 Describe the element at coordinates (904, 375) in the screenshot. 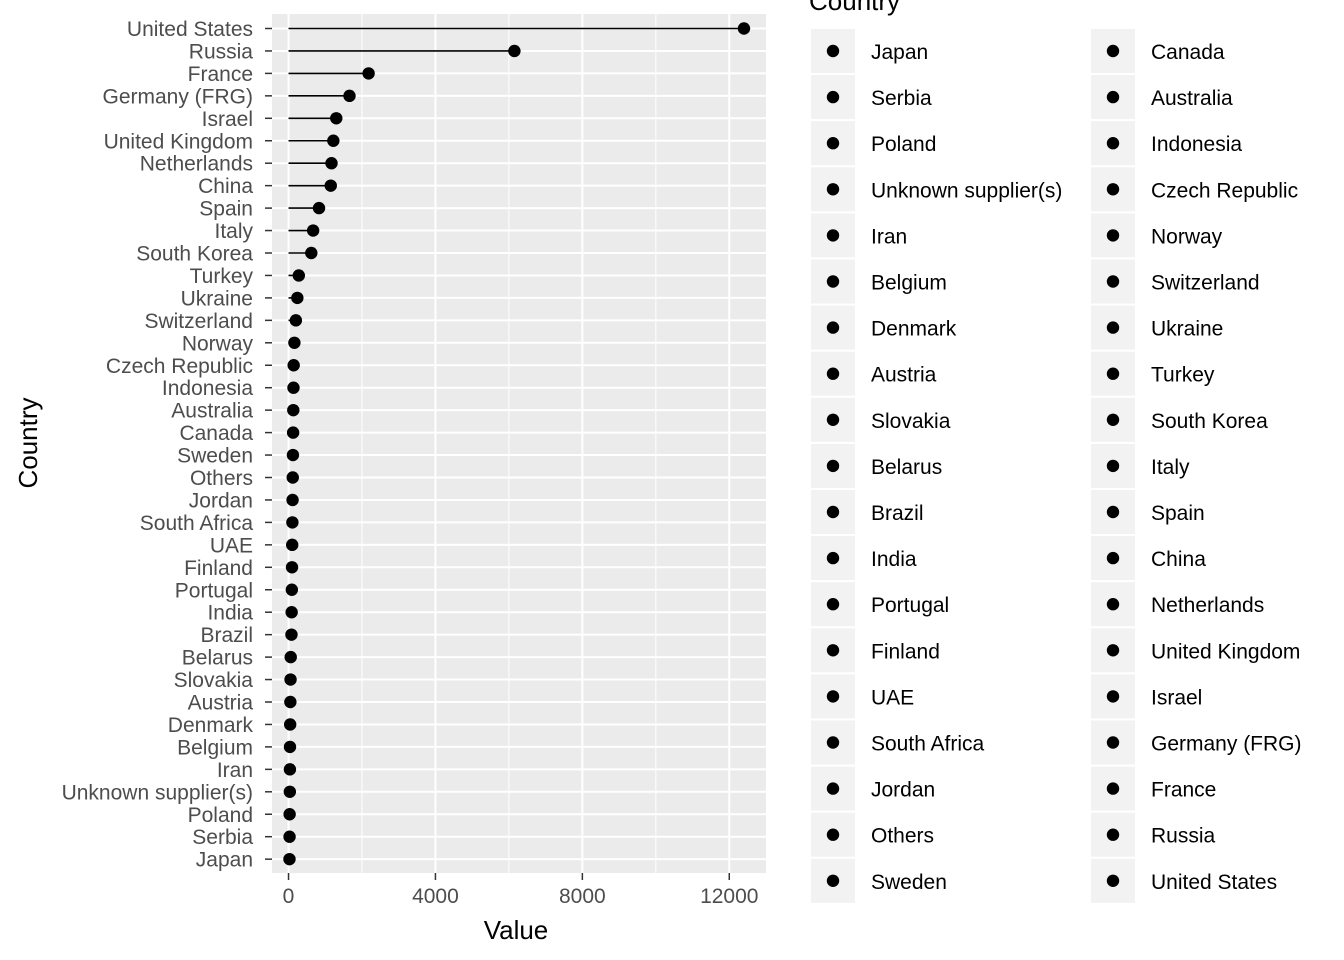

I see `legend-label: Austria` at that location.